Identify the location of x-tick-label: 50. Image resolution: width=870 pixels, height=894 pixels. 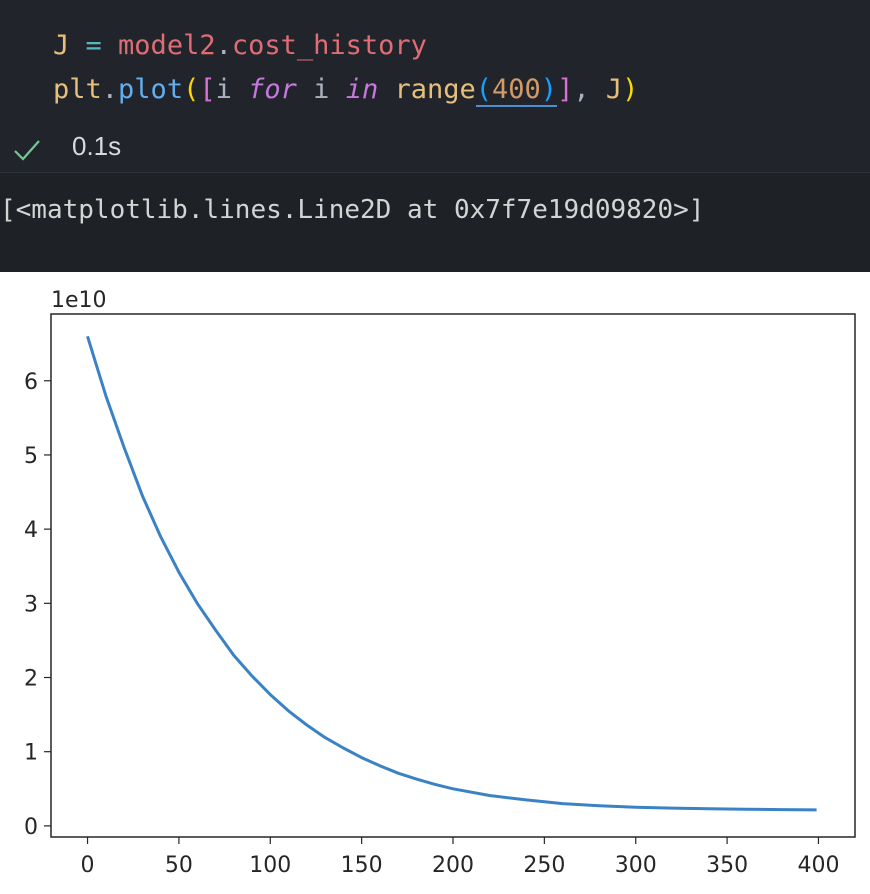
(179, 865).